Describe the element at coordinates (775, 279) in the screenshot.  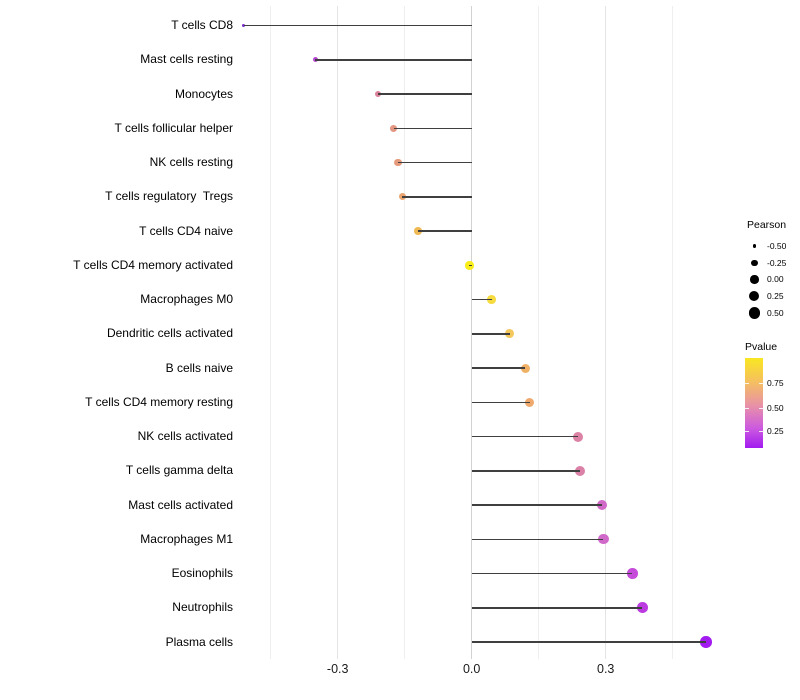
I see `legend-size-label: 0.00` at that location.